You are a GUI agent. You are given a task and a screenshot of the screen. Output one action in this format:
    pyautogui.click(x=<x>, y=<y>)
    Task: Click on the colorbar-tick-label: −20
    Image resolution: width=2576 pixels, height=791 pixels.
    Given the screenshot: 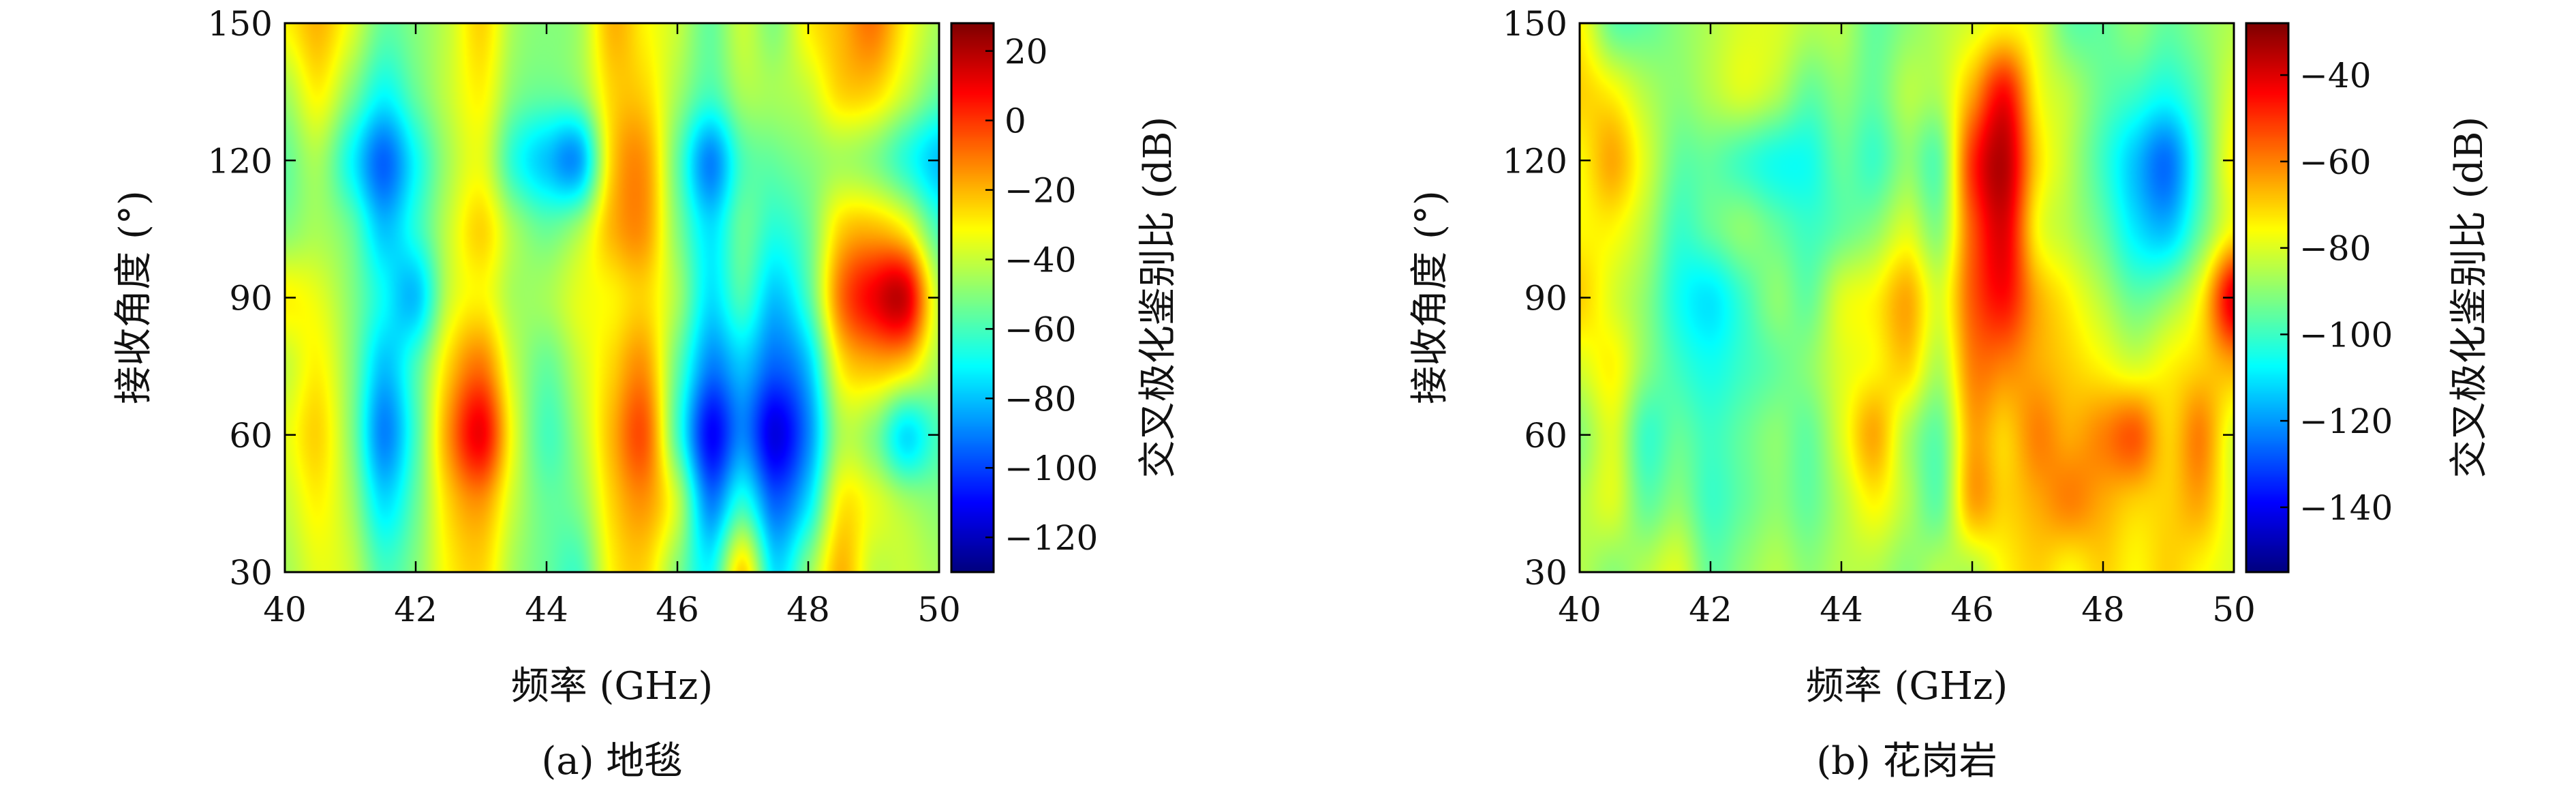 What is the action you would take?
    pyautogui.click(x=1041, y=191)
    